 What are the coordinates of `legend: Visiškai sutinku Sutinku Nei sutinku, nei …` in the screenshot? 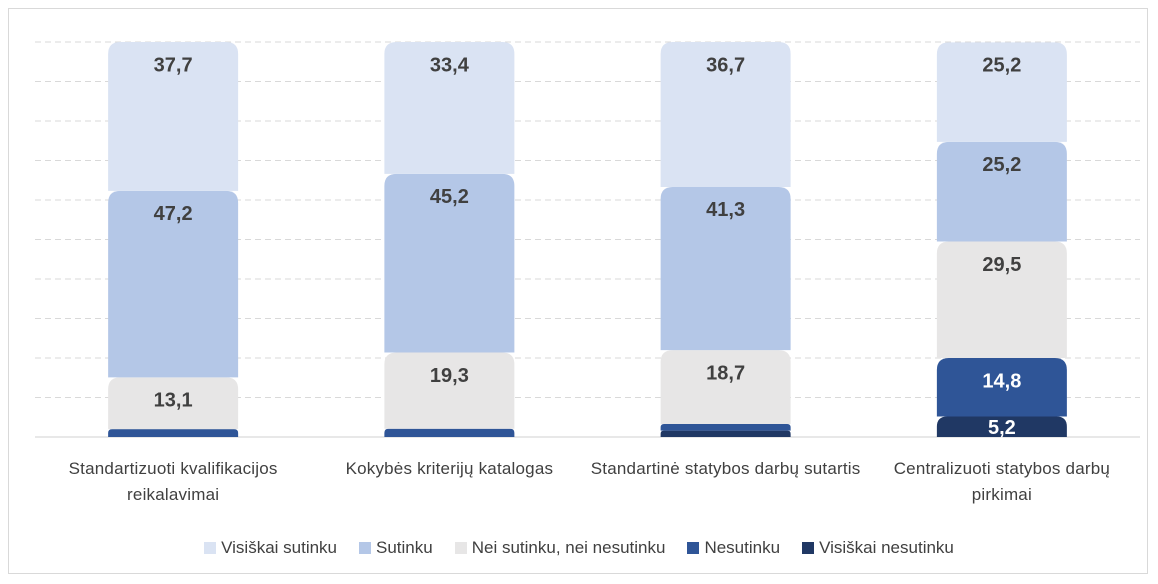 It's located at (579, 548).